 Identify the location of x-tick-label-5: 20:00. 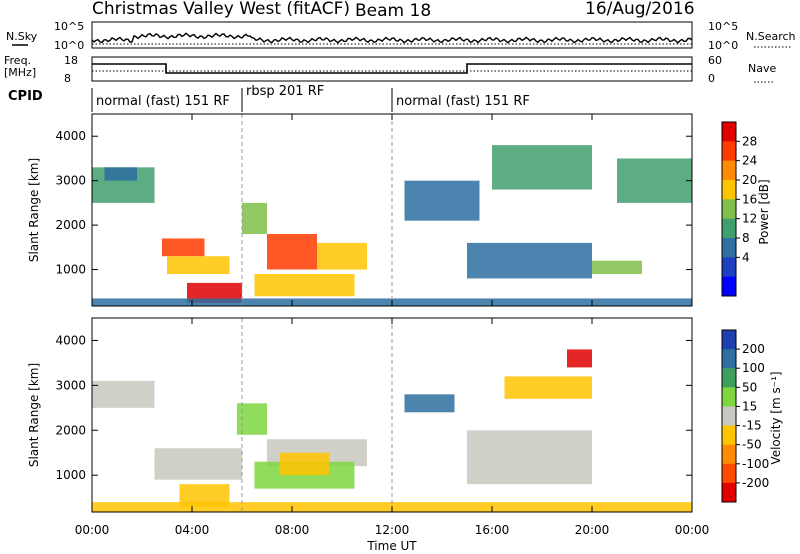
(592, 530).